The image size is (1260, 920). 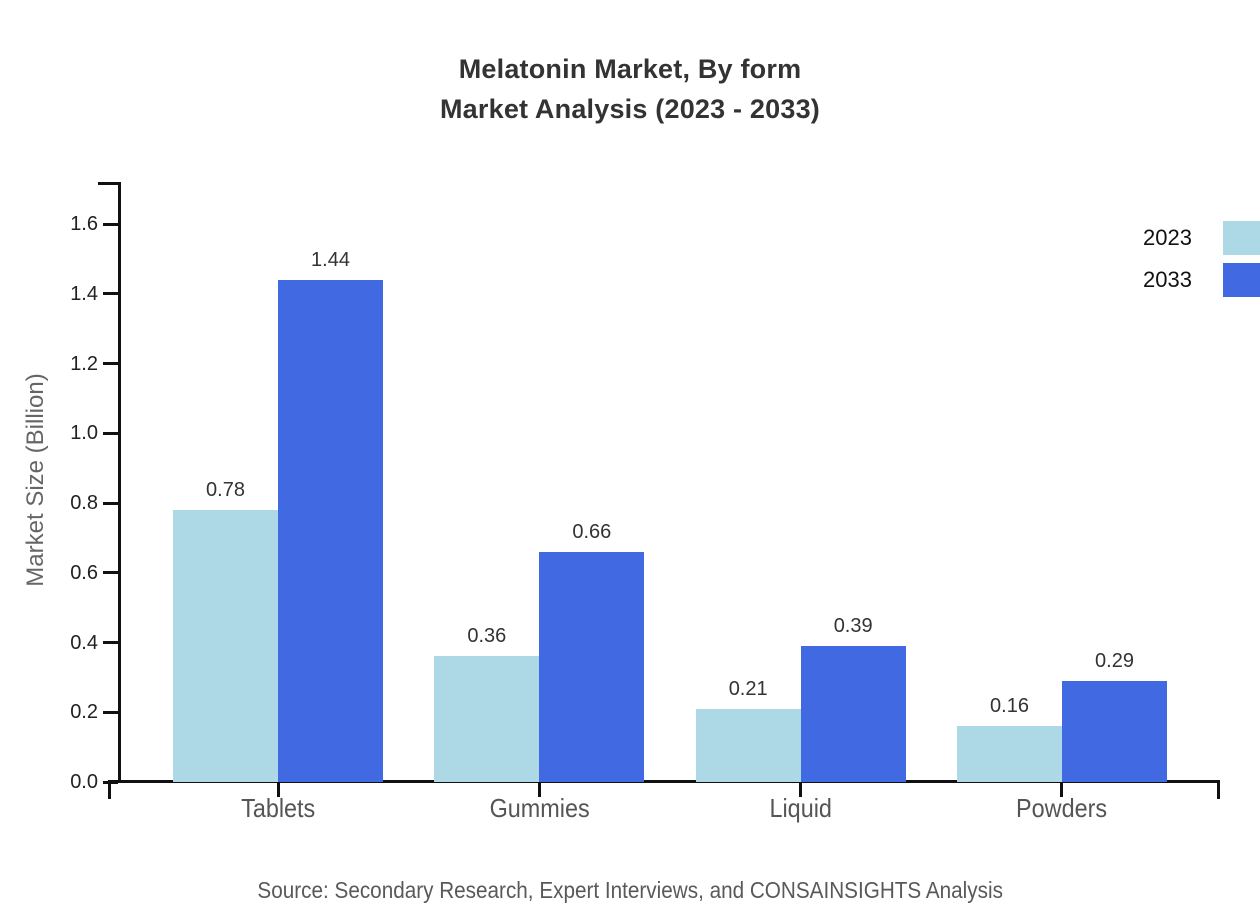 I want to click on y-tick-label-0.2: 0.2, so click(x=84, y=712).